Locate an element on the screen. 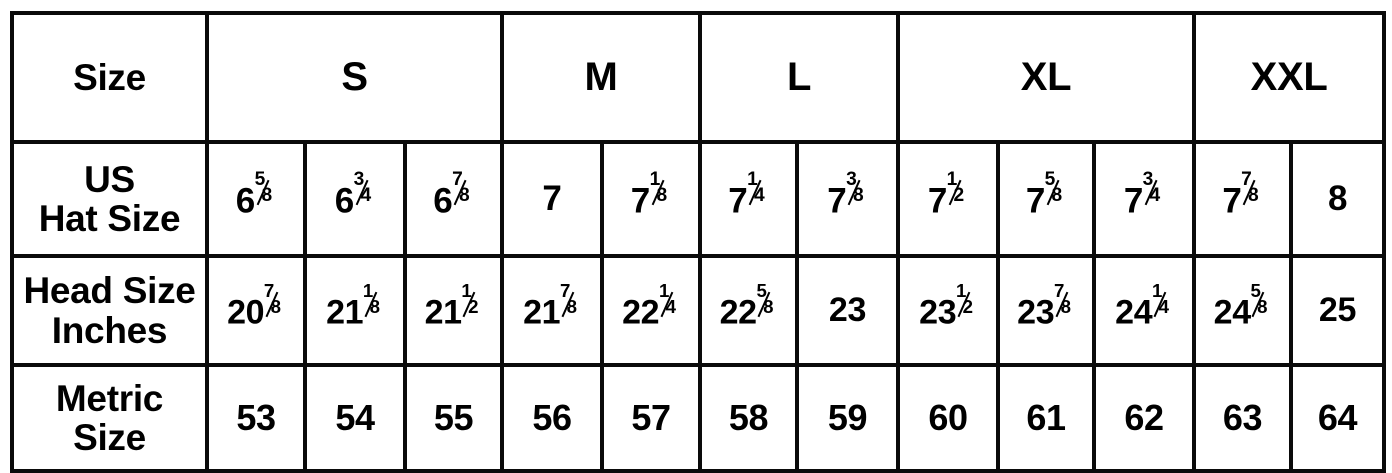  value-whole: 6 is located at coordinates (344, 201).